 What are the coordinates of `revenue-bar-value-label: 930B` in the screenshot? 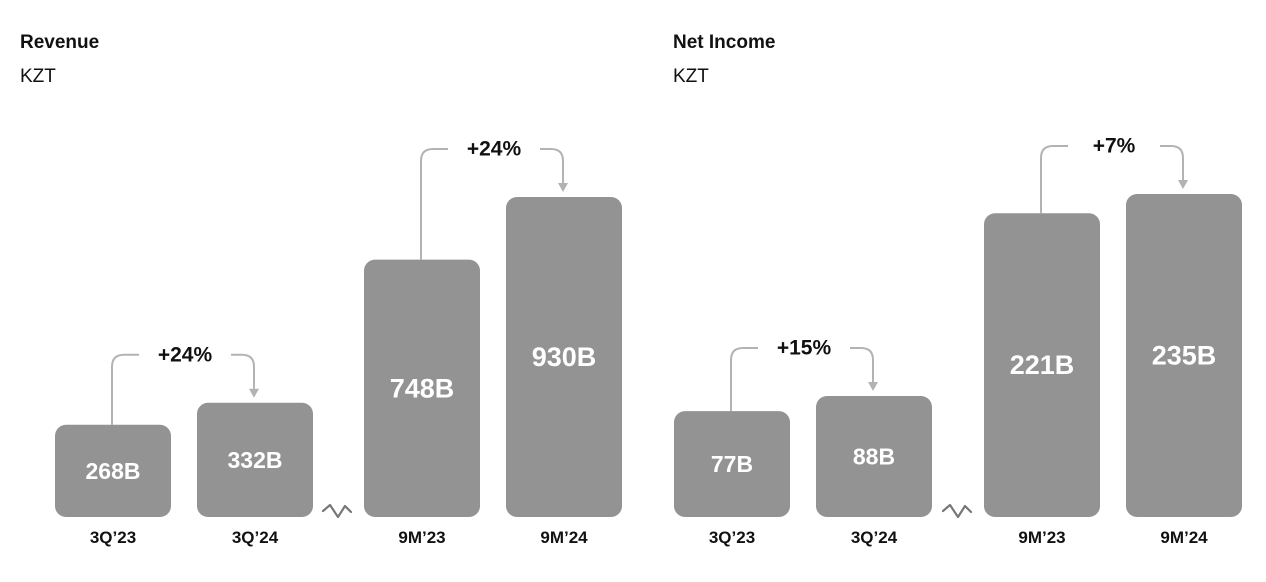 It's located at (564, 357).